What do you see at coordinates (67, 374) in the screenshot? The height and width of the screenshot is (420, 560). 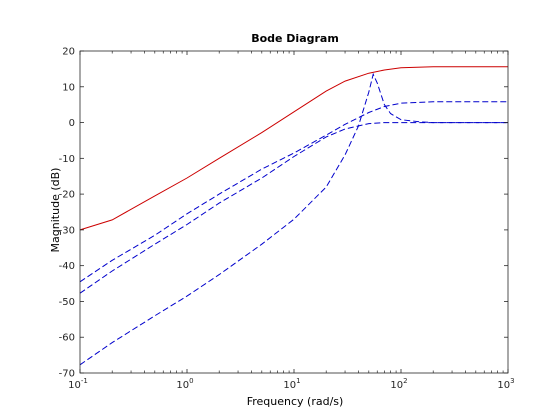 I see `y-tick-label: -70` at bounding box center [67, 374].